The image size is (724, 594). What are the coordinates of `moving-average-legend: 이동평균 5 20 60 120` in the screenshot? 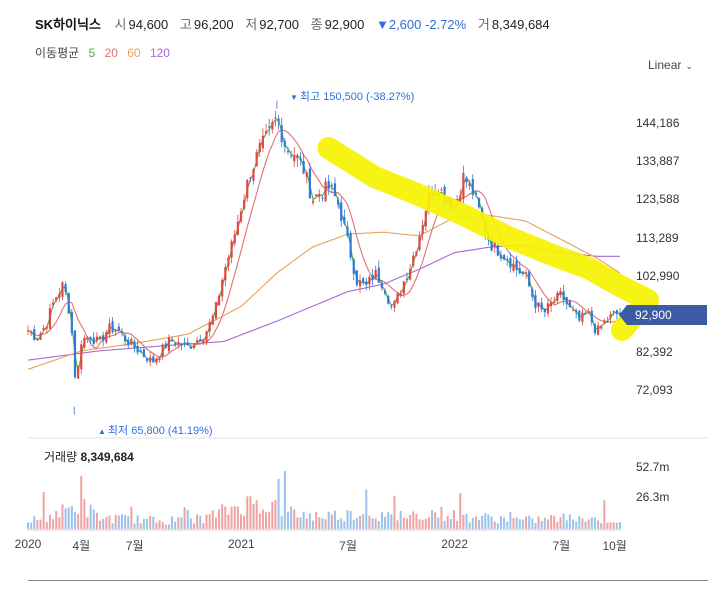 It's located at (105, 52).